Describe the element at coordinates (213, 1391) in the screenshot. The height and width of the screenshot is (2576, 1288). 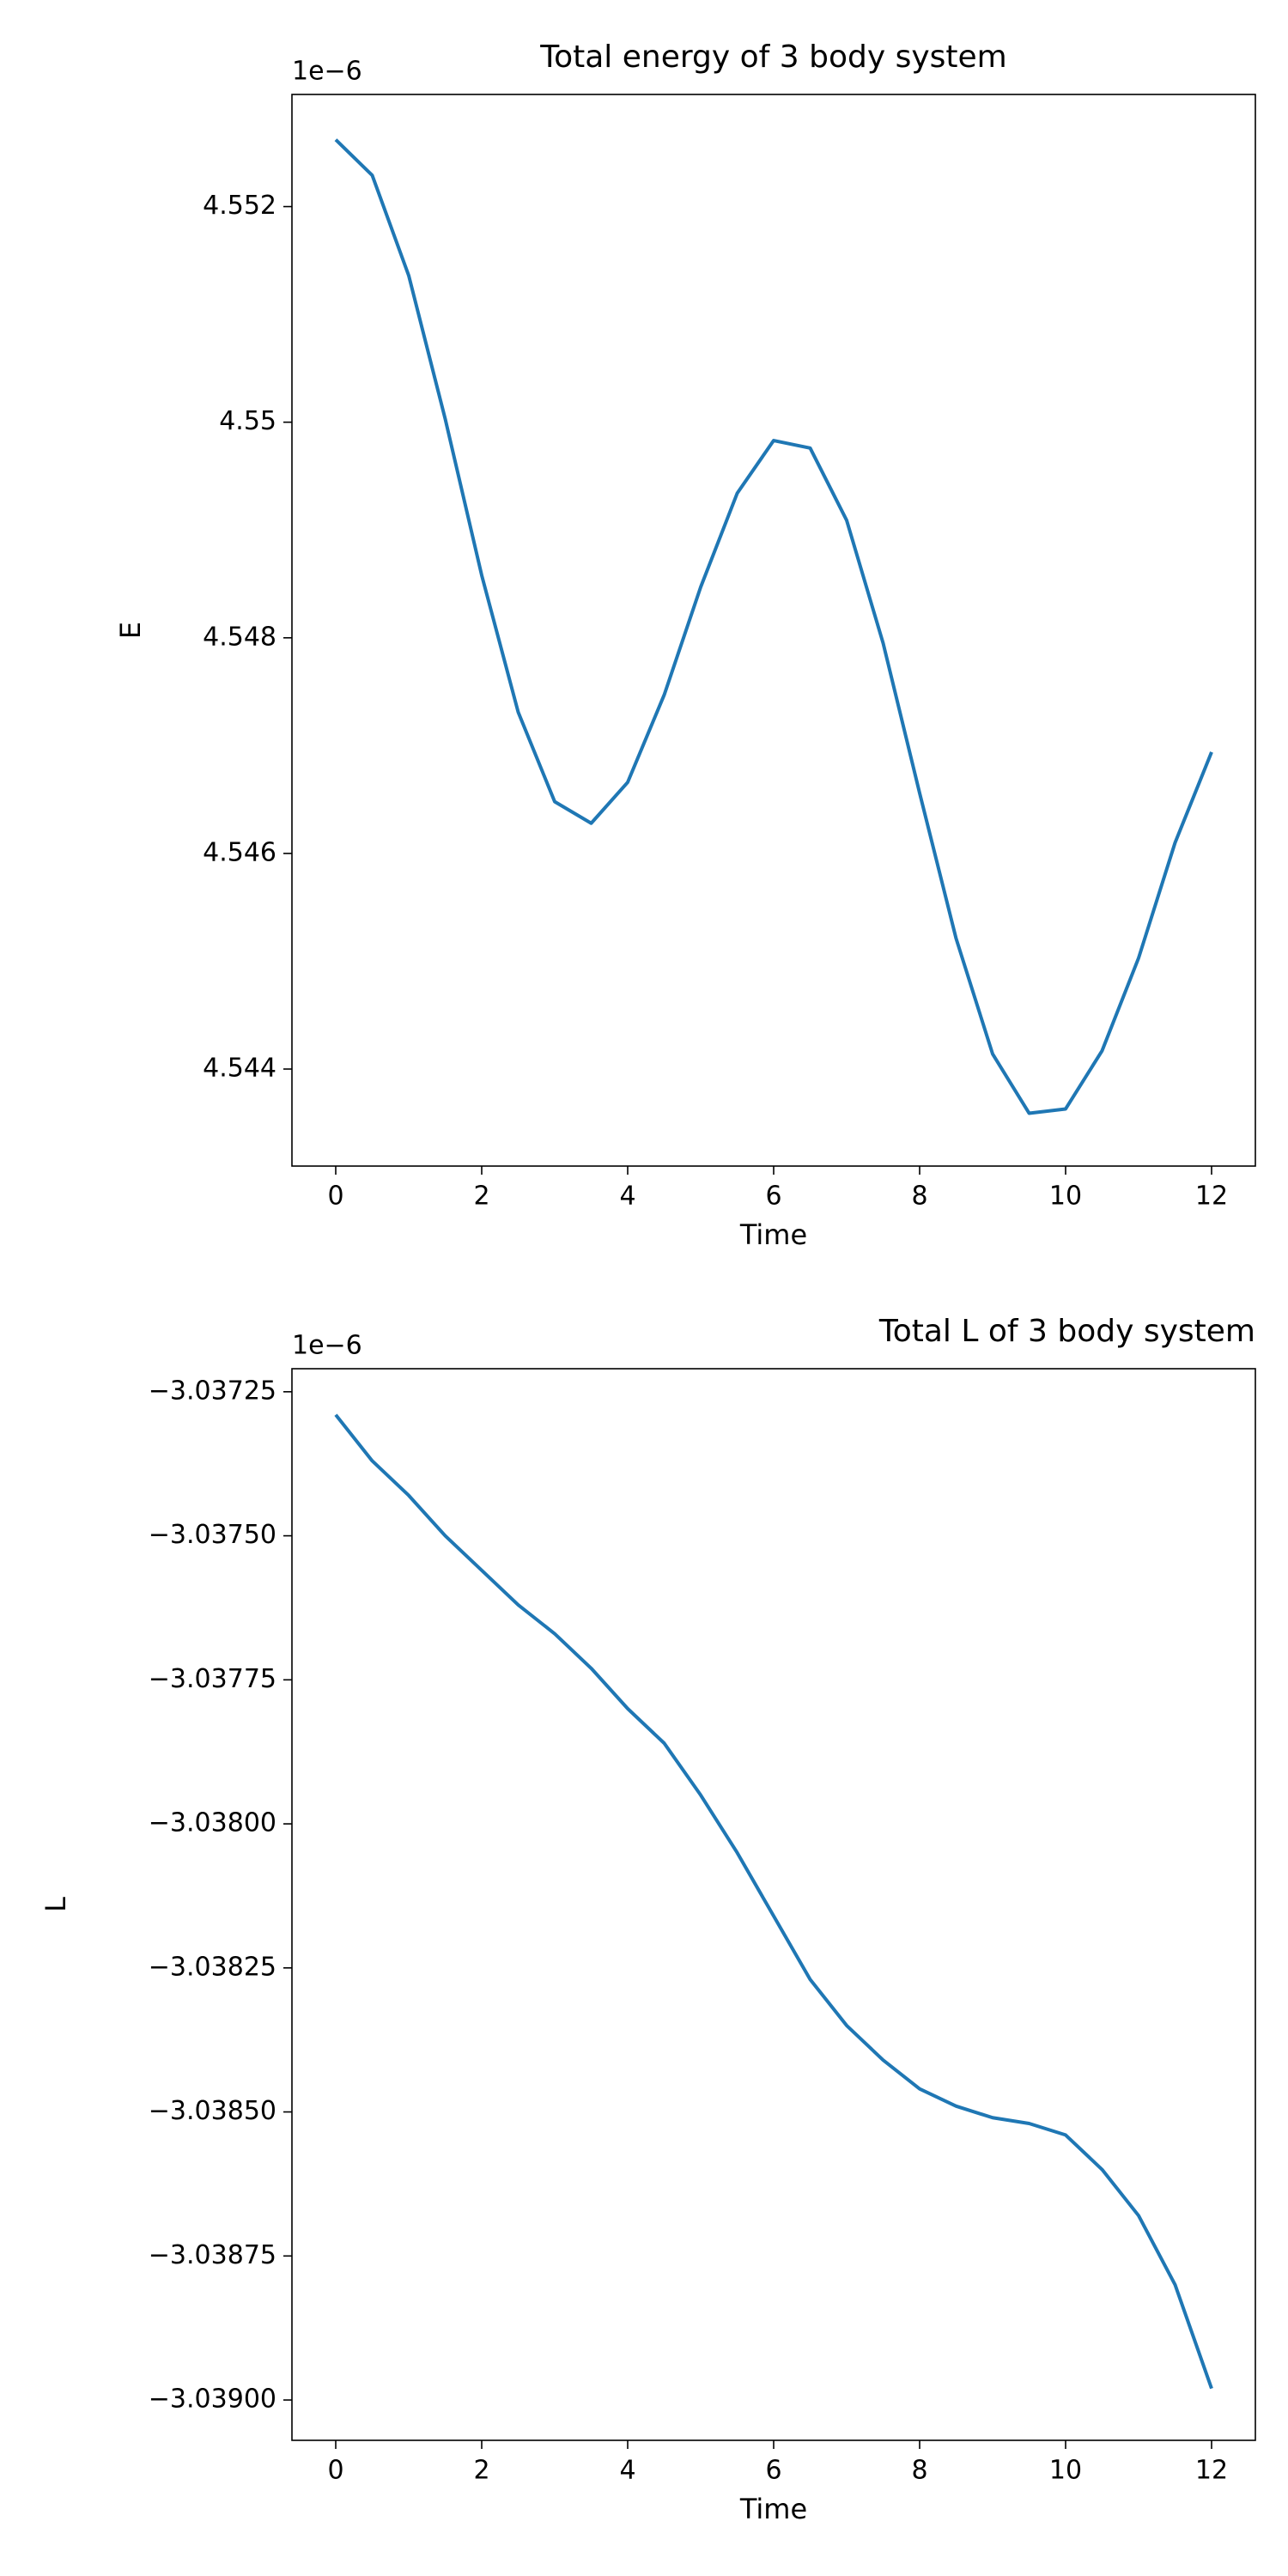
I see `y-tick-label: −3.03725` at that location.